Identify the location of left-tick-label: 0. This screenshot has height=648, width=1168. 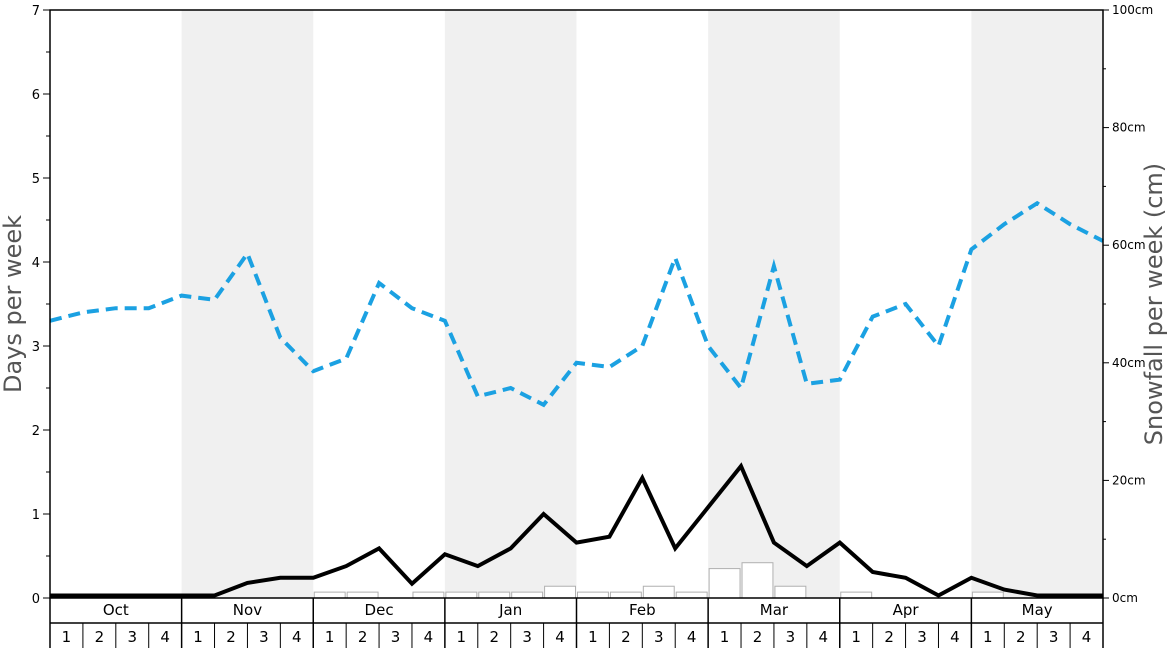
(36, 599).